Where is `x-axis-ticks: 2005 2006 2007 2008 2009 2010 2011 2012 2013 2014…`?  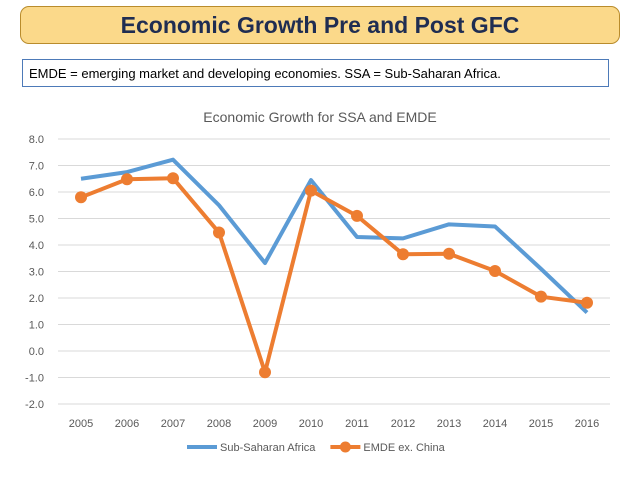 x-axis-ticks: 2005 2006 2007 2008 2009 2010 2011 2012 2013 2014… is located at coordinates (334, 424).